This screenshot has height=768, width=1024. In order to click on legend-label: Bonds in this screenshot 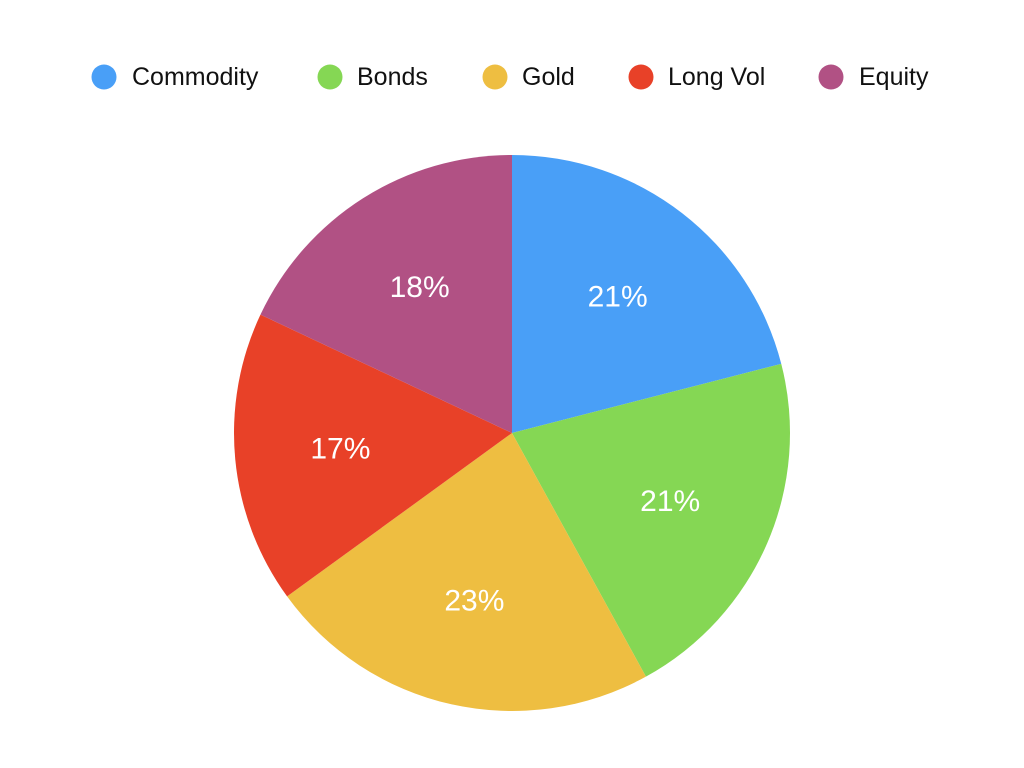, I will do `click(392, 77)`.